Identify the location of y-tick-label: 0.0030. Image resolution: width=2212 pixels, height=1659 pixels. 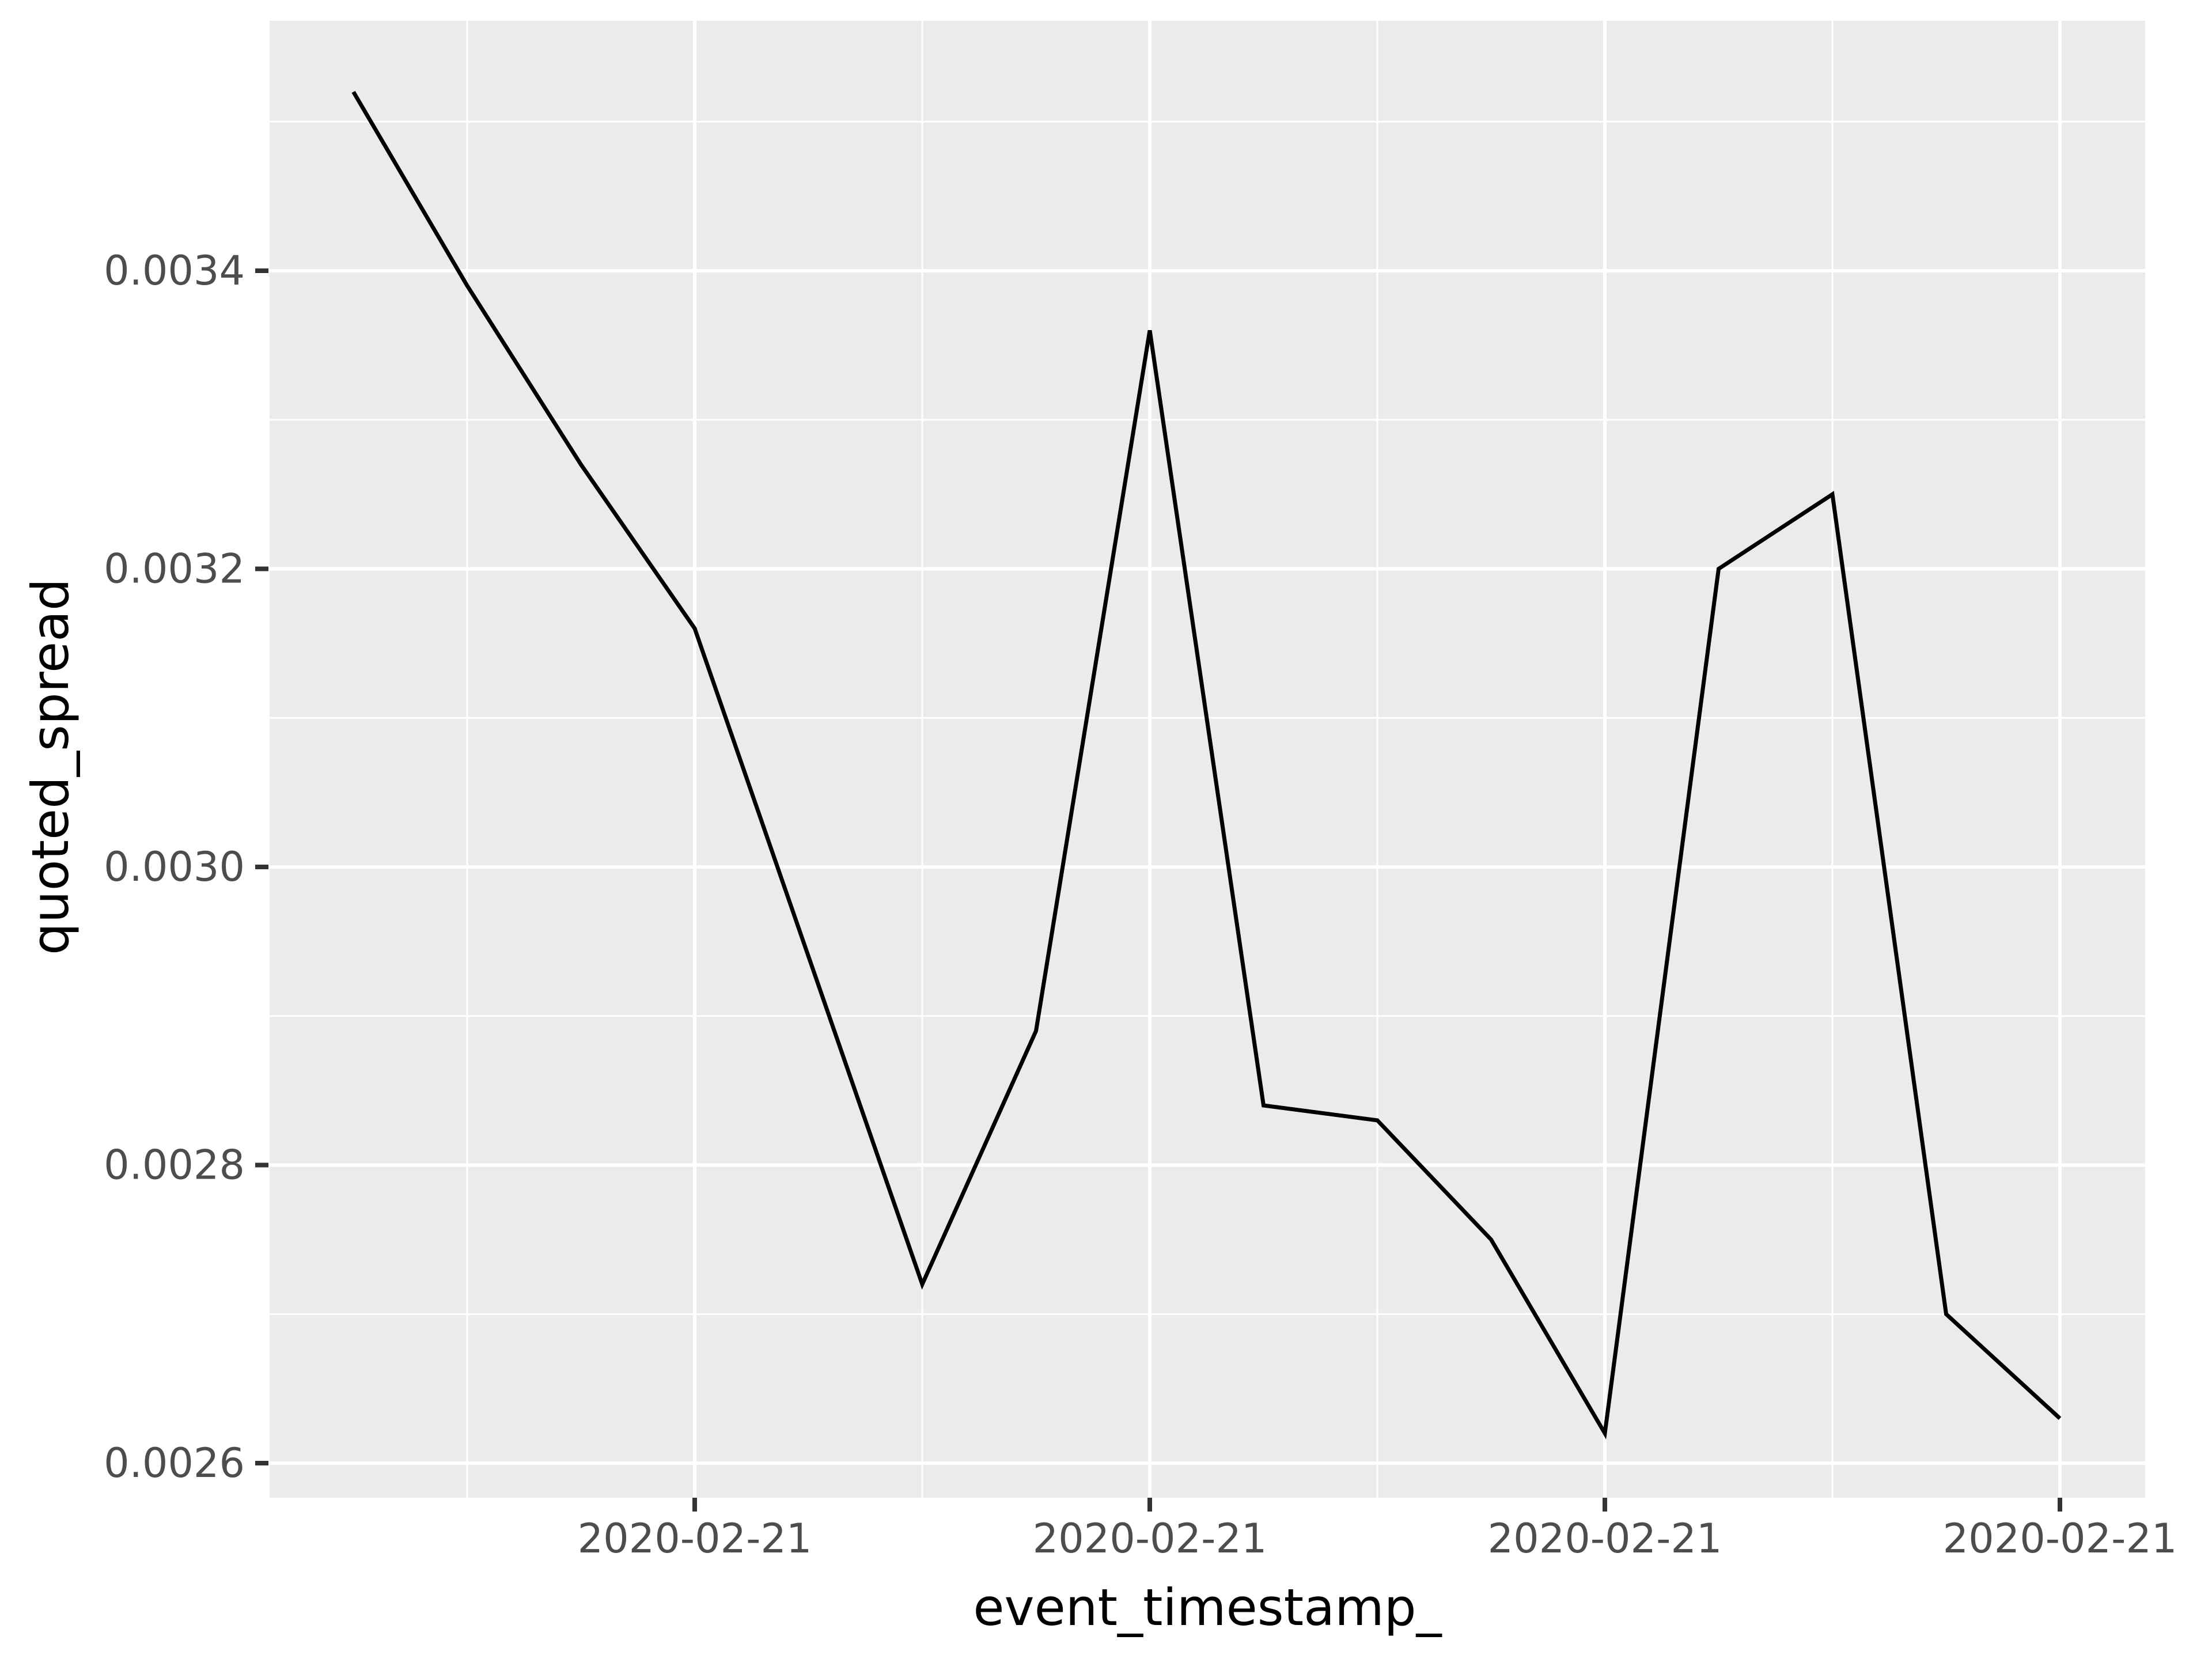
(174, 867).